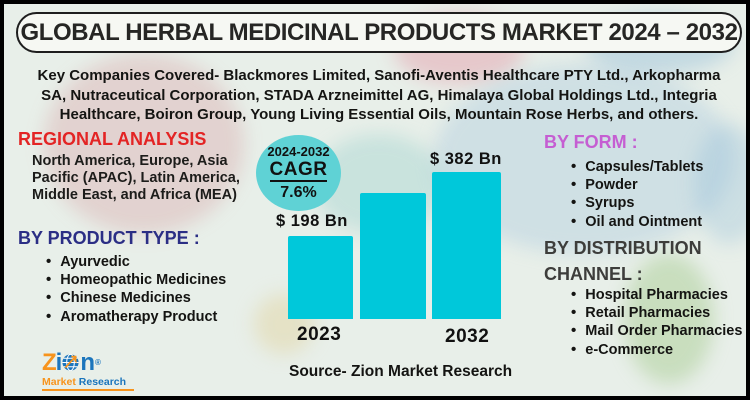 The height and width of the screenshot is (400, 750). Describe the element at coordinates (70, 364) in the screenshot. I see `globe-icon` at that location.